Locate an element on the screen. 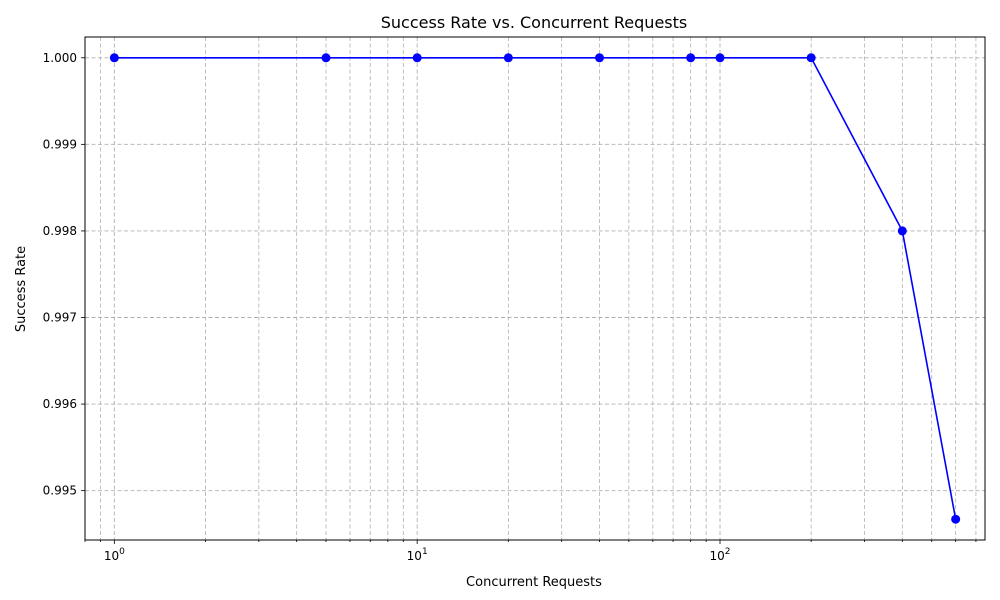  y-tick-label: 0.995 is located at coordinates (60, 491).